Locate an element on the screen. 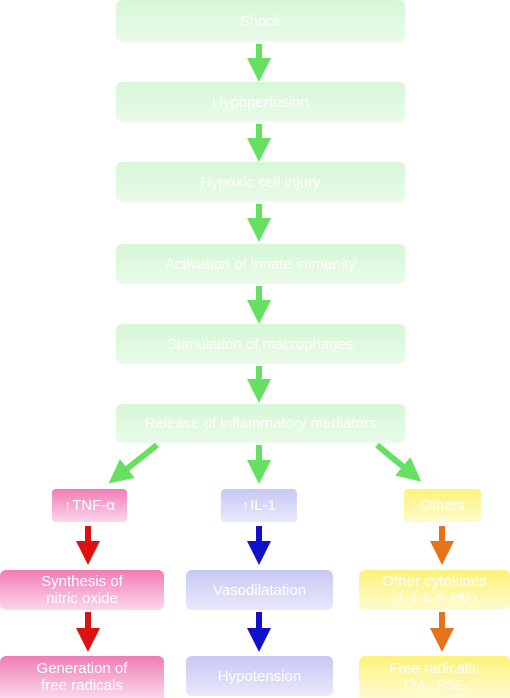 The width and height of the screenshot is (510, 698). macrophages-label: Stimulation of macrophages is located at coordinates (260, 344).